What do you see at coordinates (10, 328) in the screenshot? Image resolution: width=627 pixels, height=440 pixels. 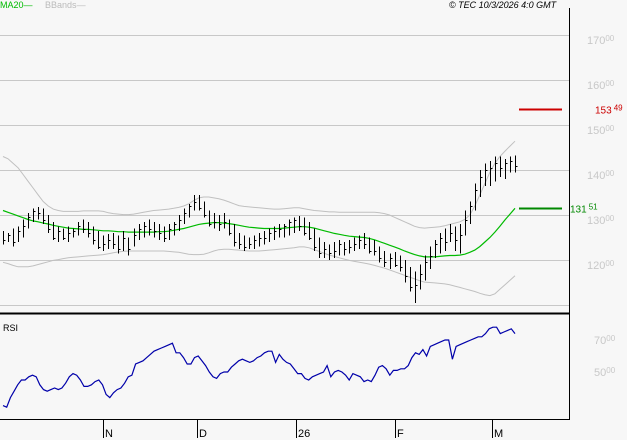 I see `rsi-pane-label: RSI` at bounding box center [10, 328].